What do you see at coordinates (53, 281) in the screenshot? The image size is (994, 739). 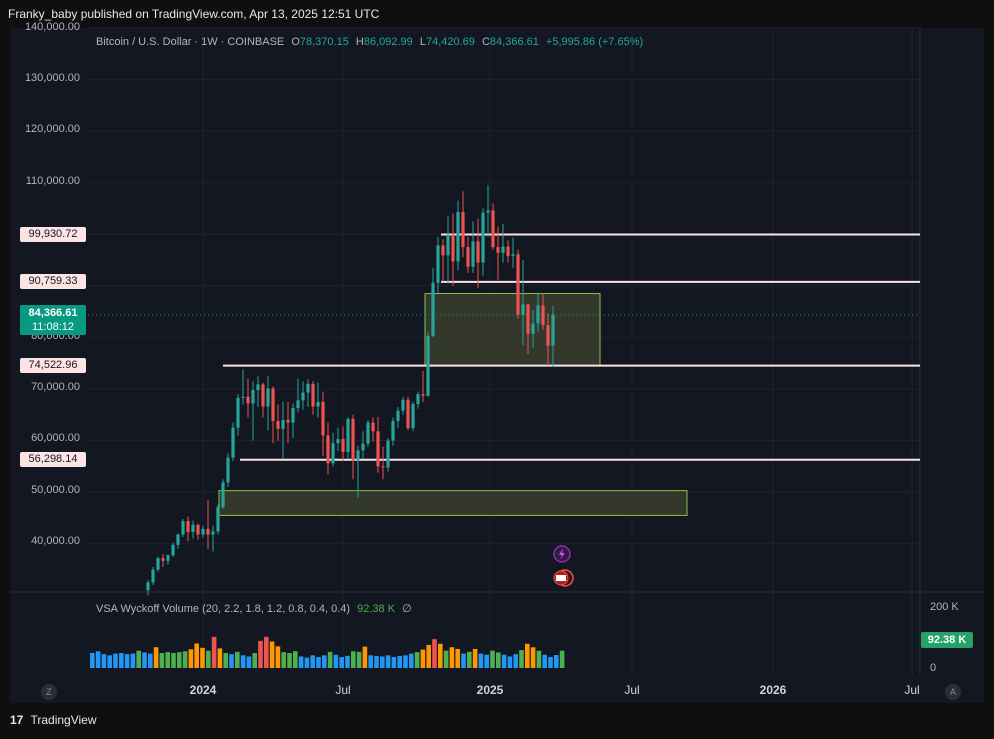 I see `price-level-tag: 90,759.33` at bounding box center [53, 281].